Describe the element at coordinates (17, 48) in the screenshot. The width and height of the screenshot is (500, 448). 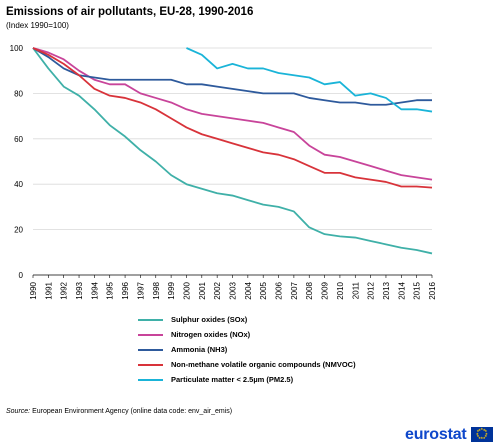
I see `y-tick-label: 100` at that location.